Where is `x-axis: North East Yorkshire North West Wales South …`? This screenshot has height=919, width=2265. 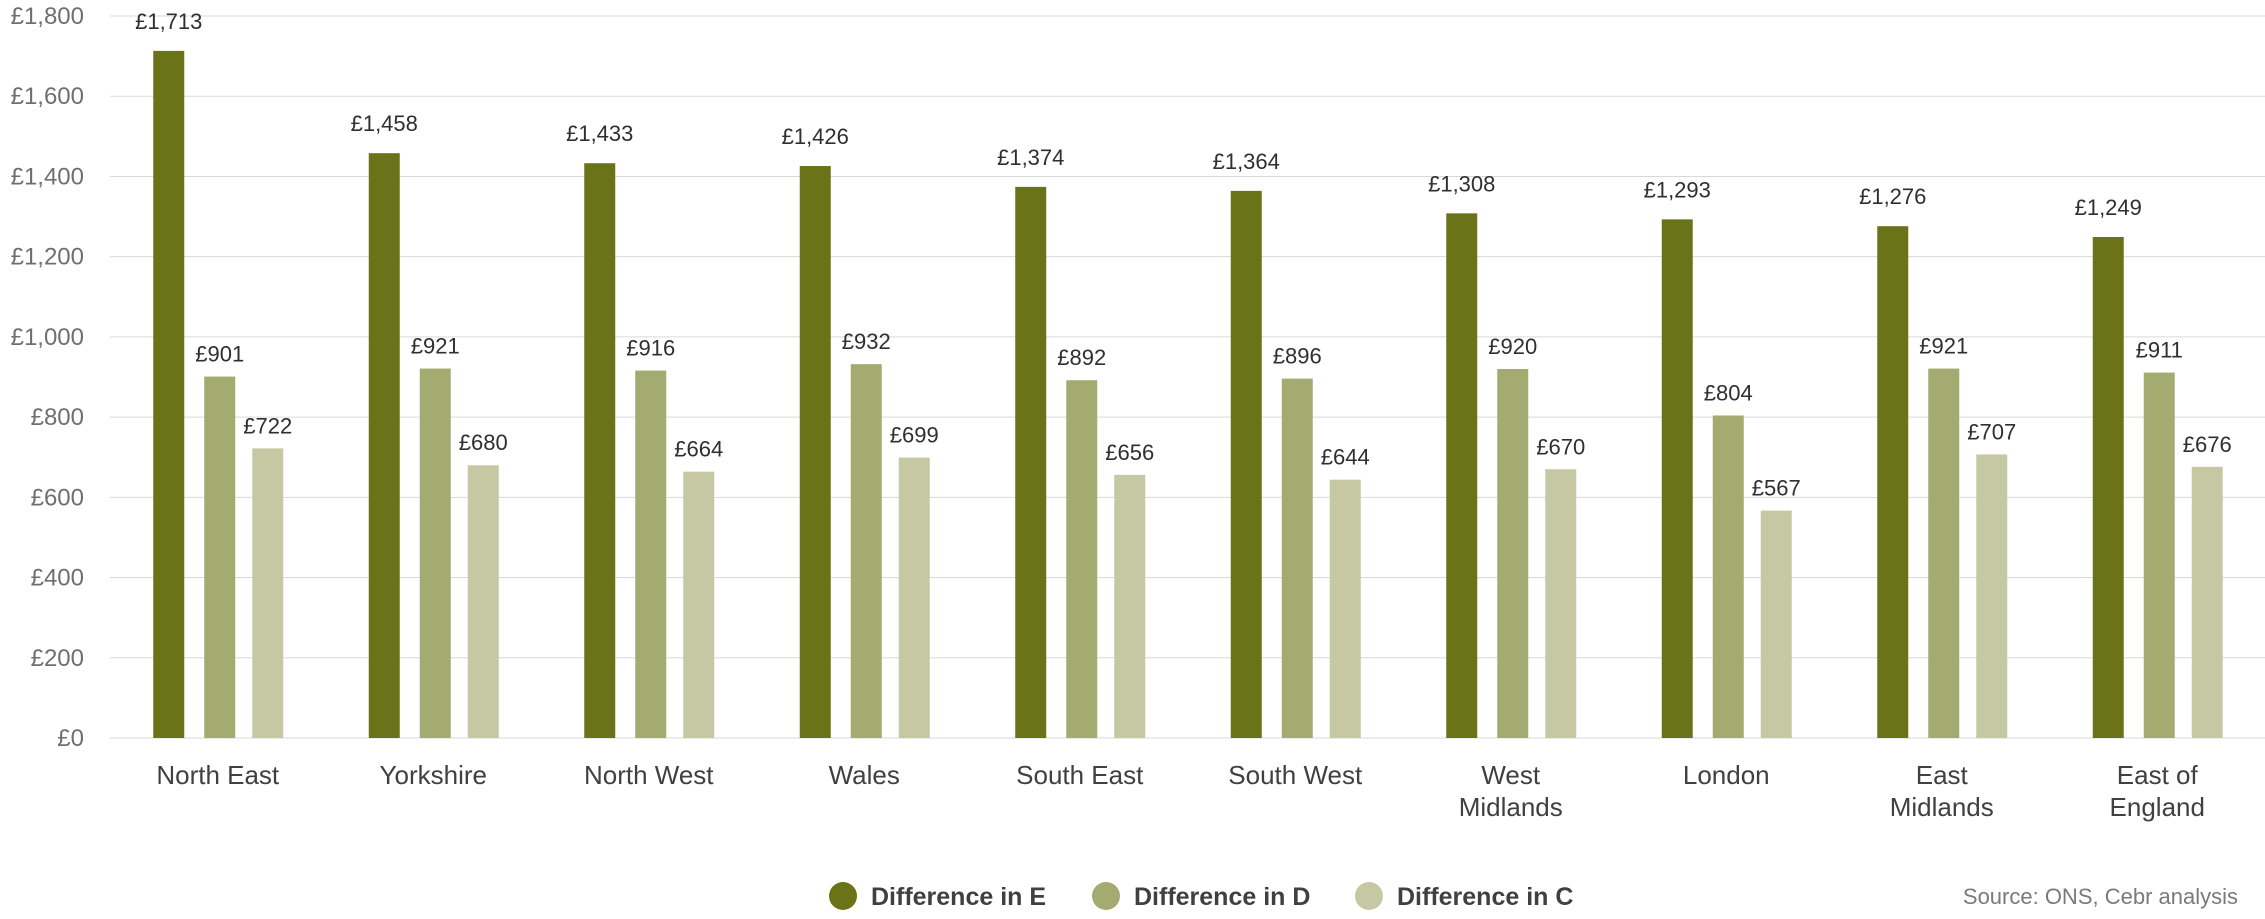
x-axis: North East Yorkshire North West Wales South … is located at coordinates (1180, 791).